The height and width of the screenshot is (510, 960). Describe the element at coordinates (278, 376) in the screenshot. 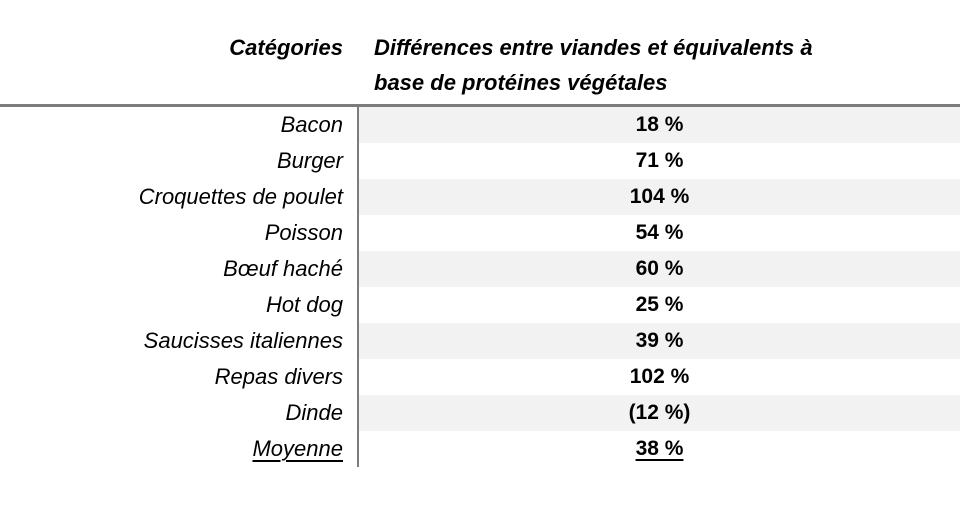

I see `category-label: Repas divers` at that location.